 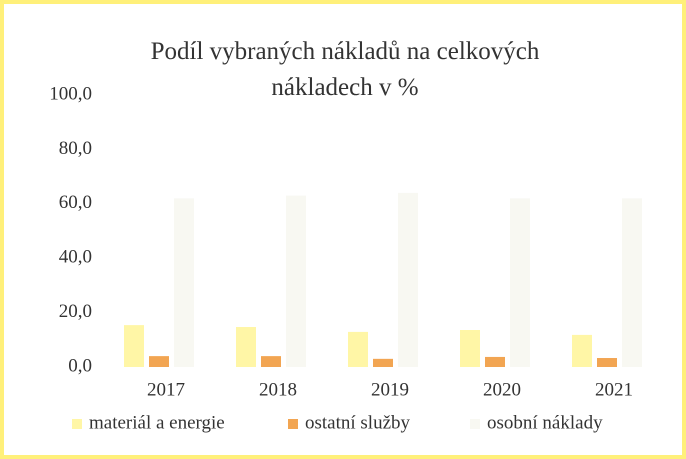 I want to click on x-tick-label: 2021, so click(x=614, y=389).